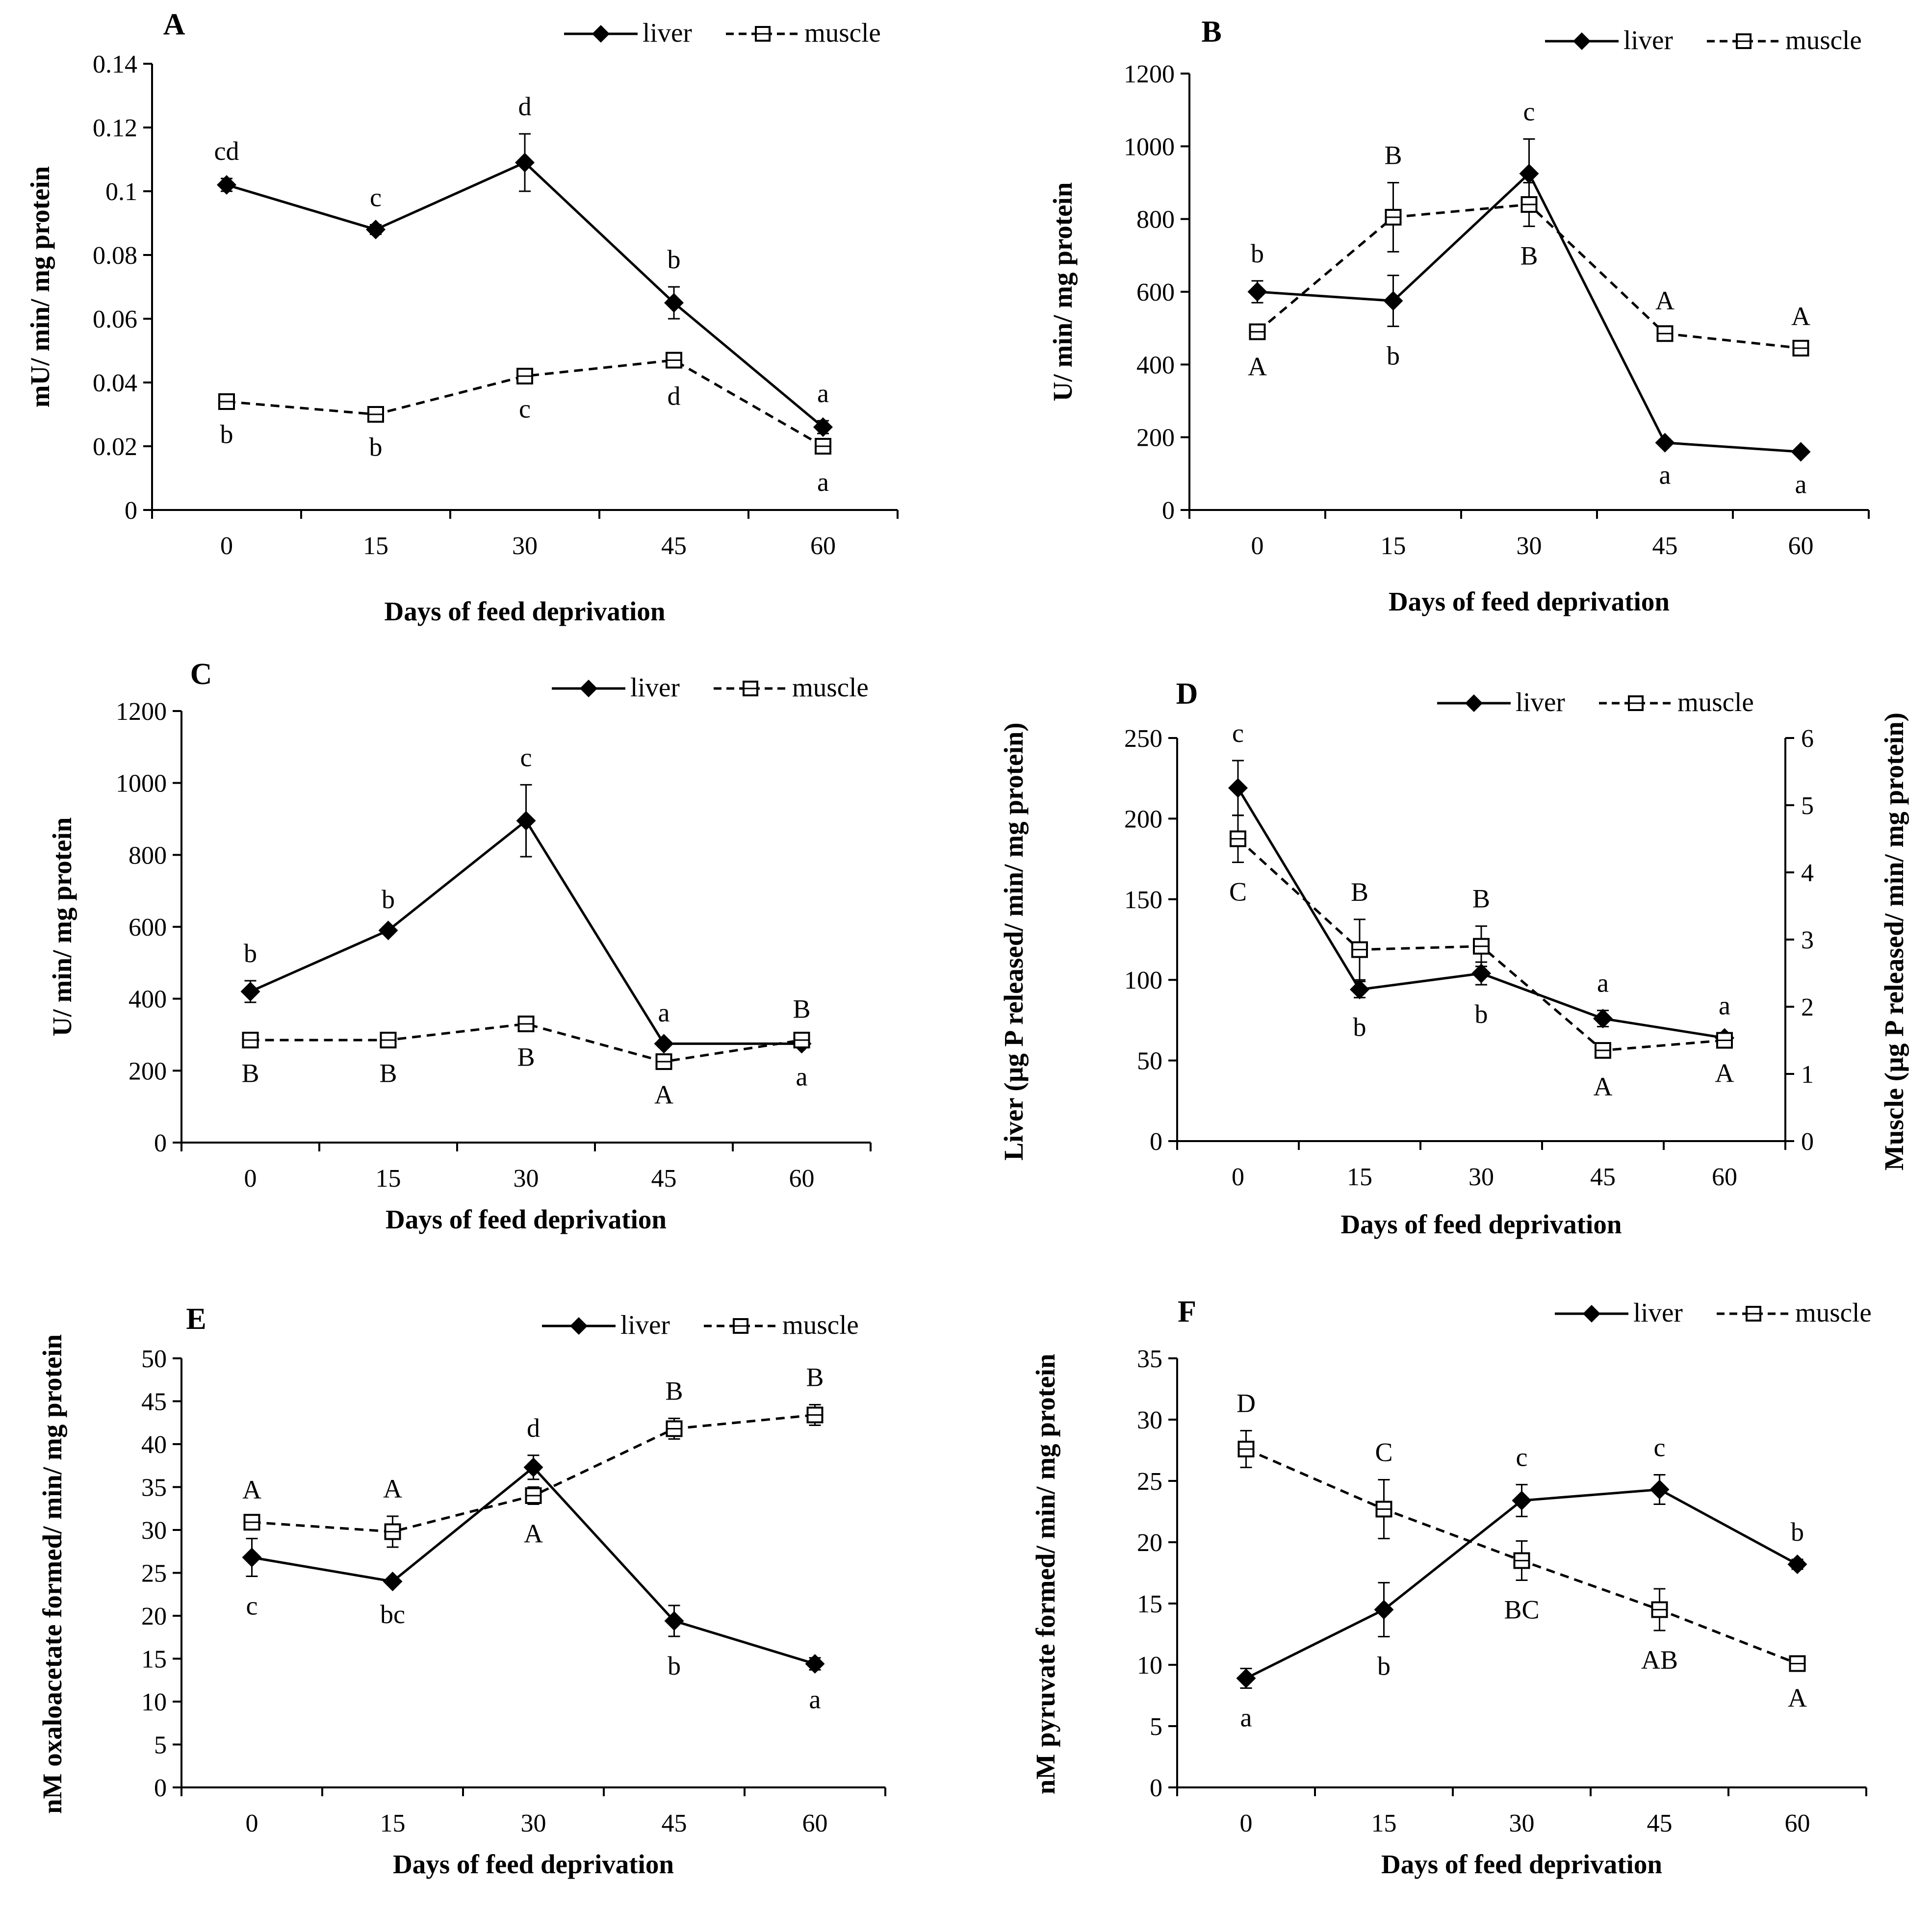 The width and height of the screenshot is (1932, 1910). I want to click on legend-liver-label: liver, so click(1540, 702).